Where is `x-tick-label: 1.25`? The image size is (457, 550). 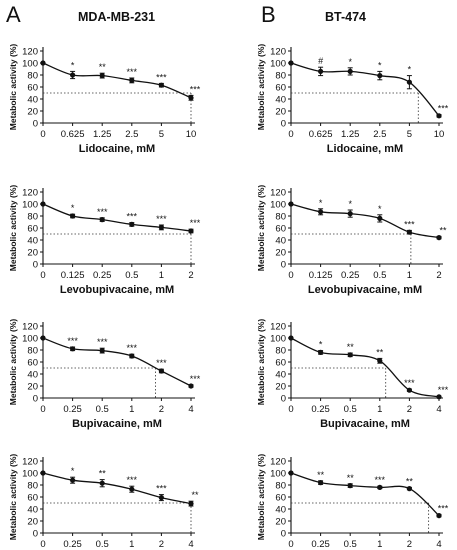 x-tick-label: 1.25 is located at coordinates (350, 134).